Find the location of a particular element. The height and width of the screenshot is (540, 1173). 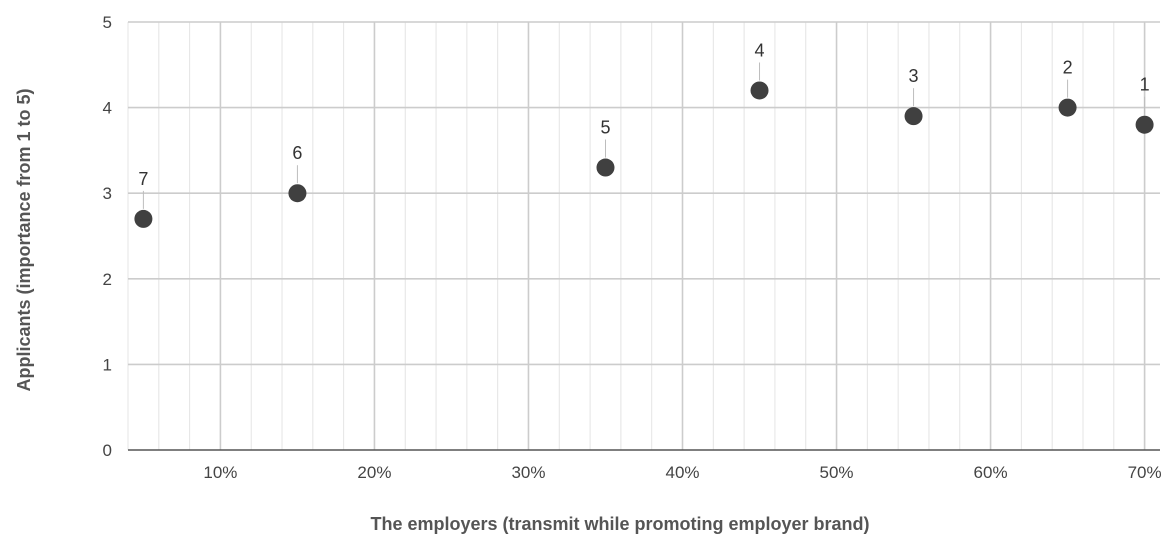

point-label: 5 is located at coordinates (605, 128).